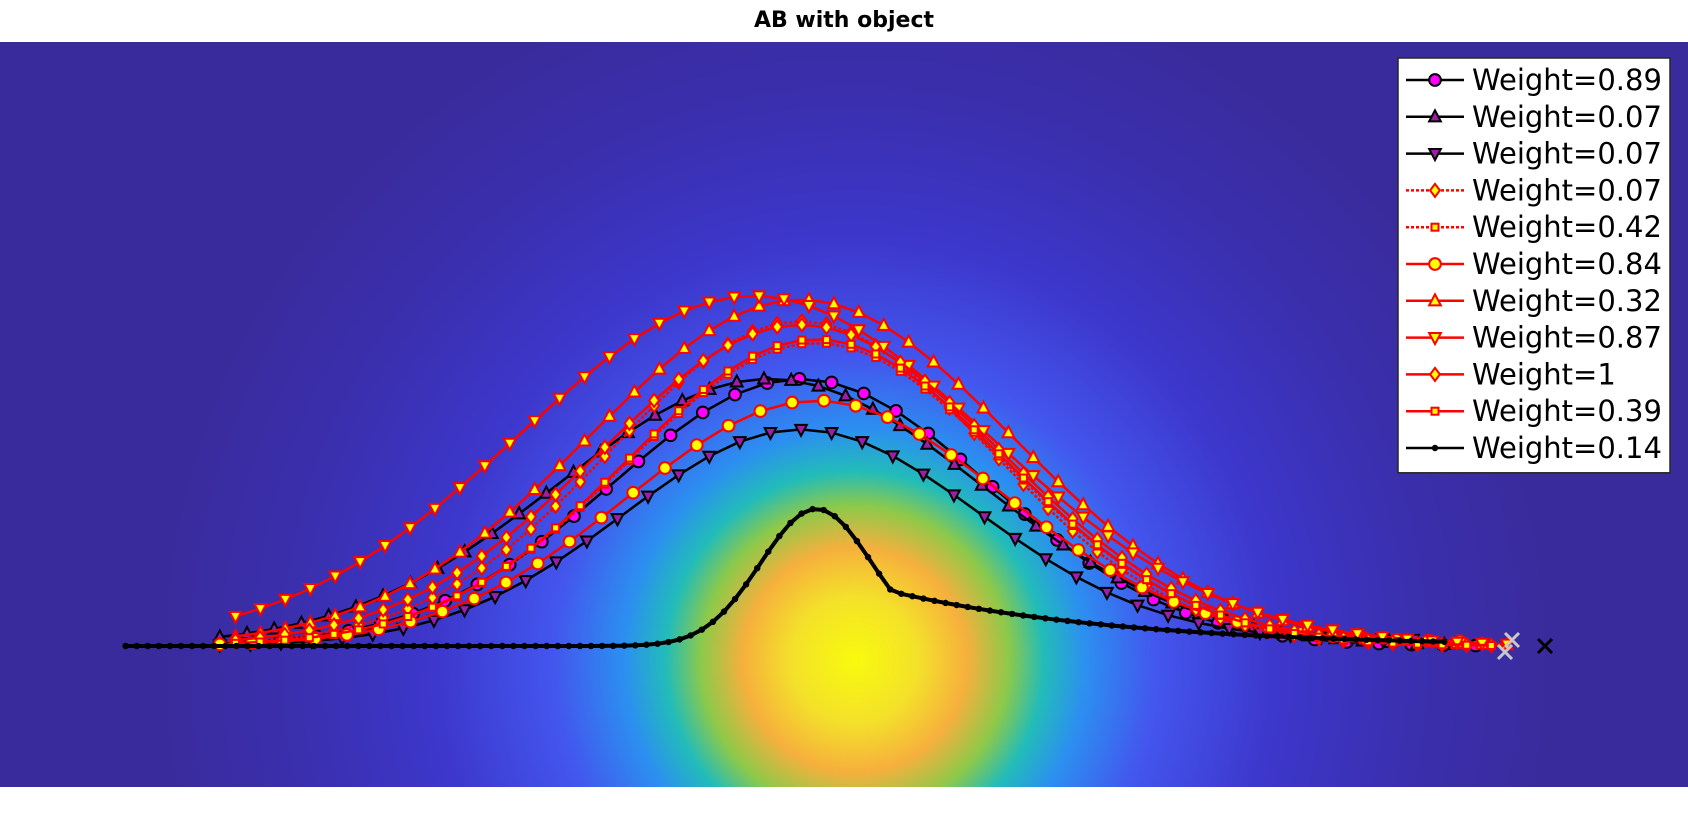  I want to click on legend-box, so click(1534, 265).